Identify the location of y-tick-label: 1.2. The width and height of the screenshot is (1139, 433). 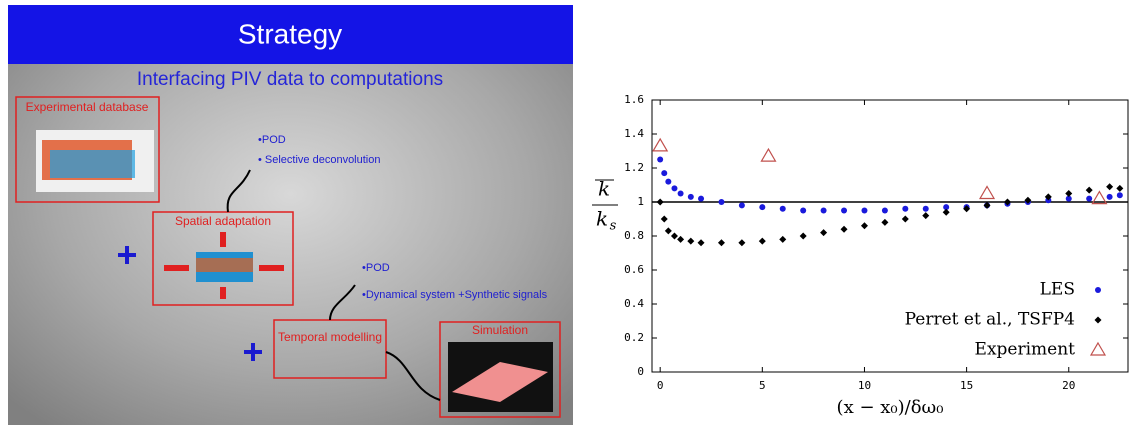
(634, 167).